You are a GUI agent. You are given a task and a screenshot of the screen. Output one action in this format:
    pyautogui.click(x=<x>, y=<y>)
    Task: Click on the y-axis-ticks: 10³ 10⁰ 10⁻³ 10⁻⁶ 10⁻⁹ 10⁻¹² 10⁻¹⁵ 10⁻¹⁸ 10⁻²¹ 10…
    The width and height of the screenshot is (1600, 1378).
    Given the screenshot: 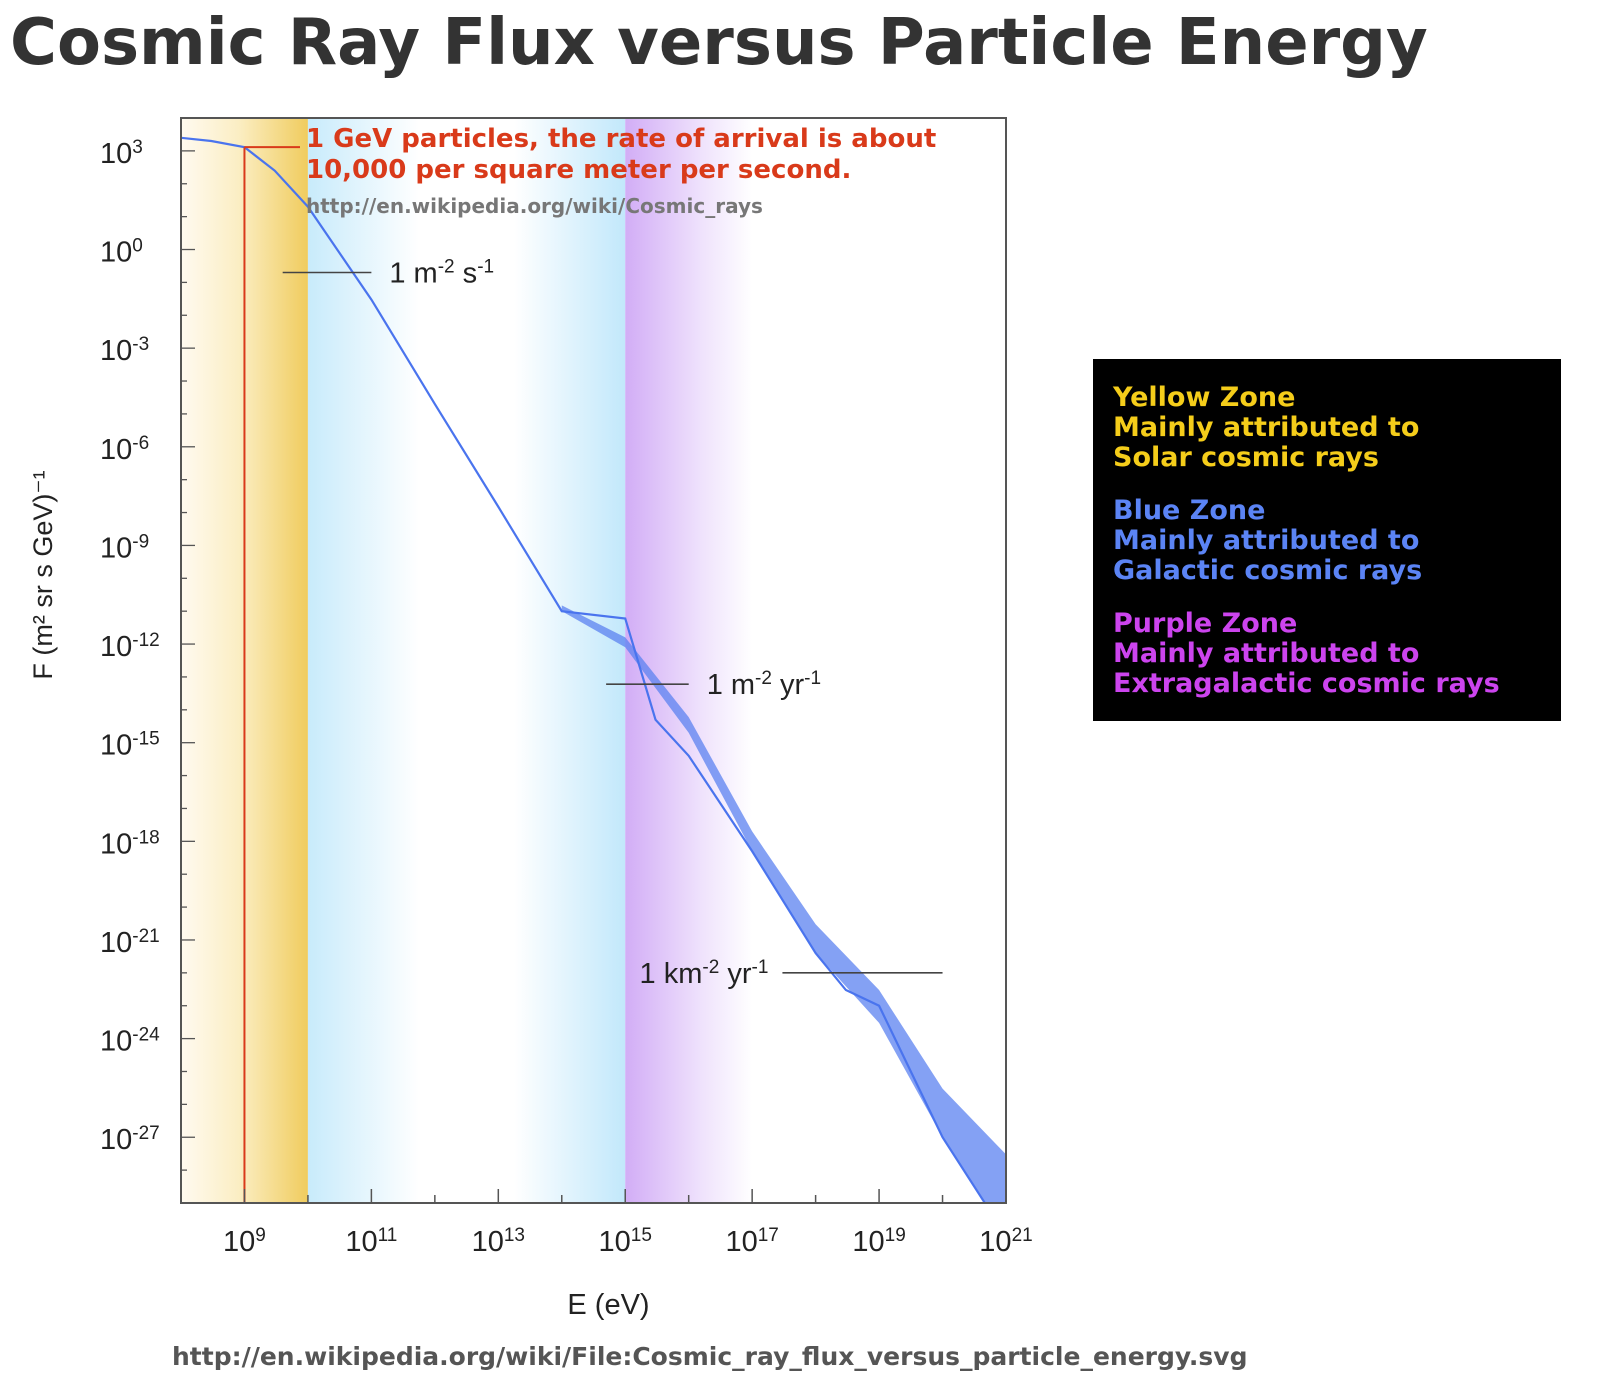 What is the action you would take?
    pyautogui.click(x=147, y=653)
    